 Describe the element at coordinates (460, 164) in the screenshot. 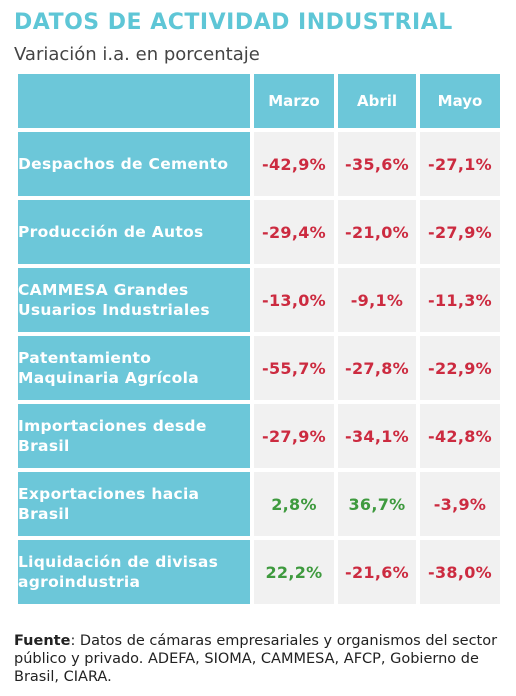

I see `value-cell: -27,1%` at that location.